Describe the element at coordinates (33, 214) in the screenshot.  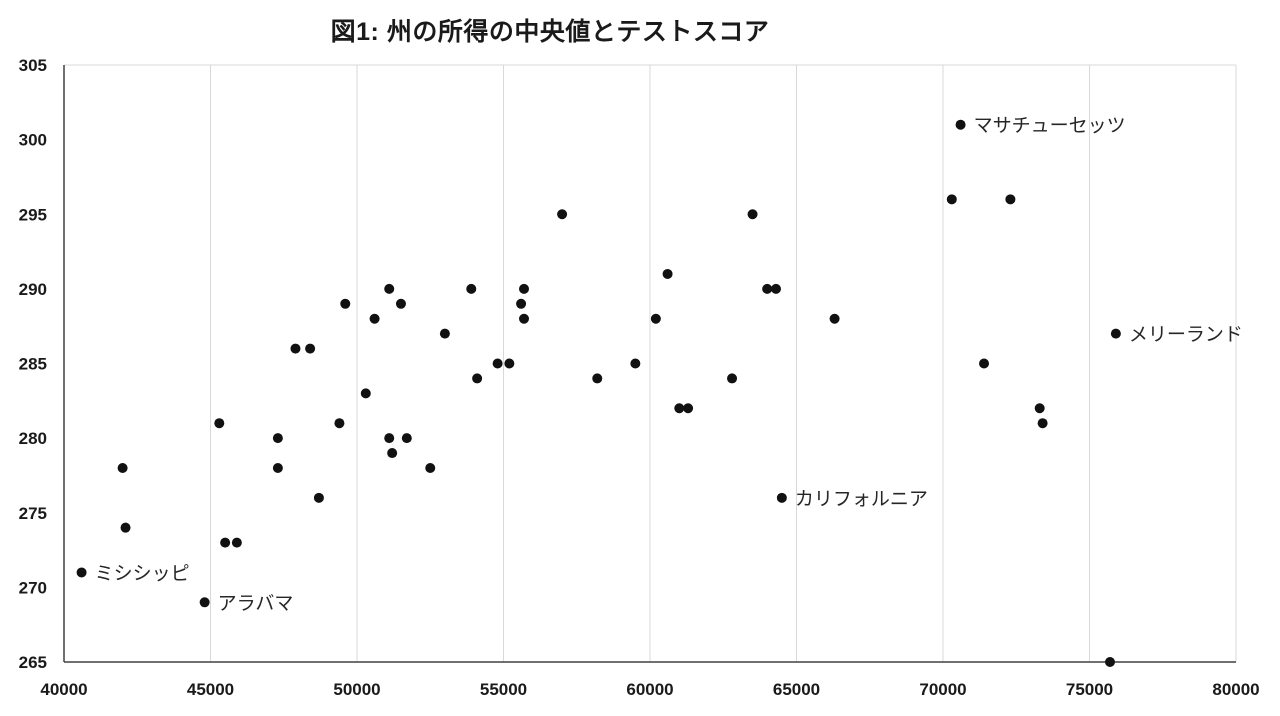
I see `y-tick-label: 295` at that location.